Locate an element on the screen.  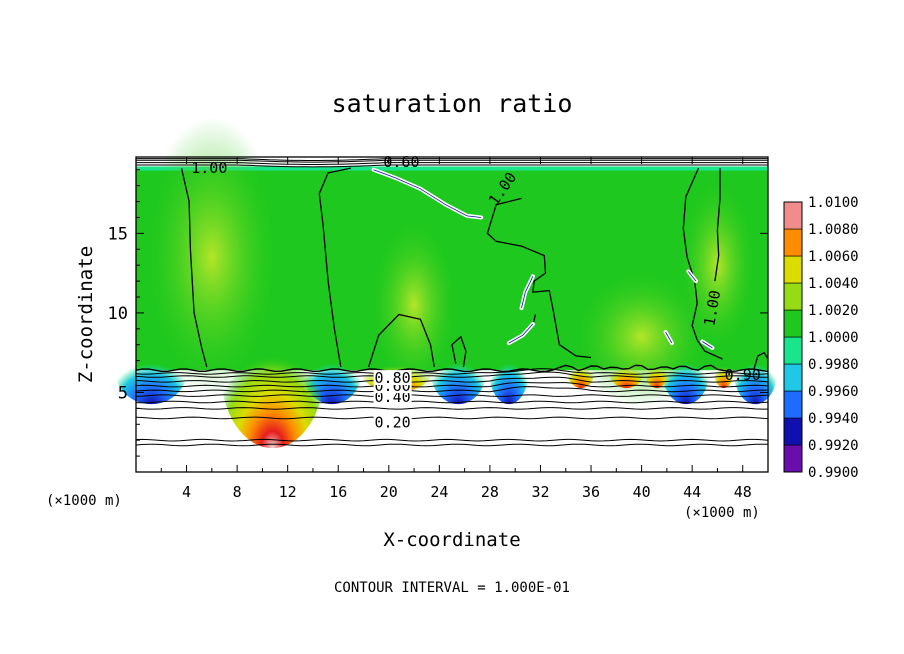
y-axis-label: Z-coordinate is located at coordinates (86, 314).